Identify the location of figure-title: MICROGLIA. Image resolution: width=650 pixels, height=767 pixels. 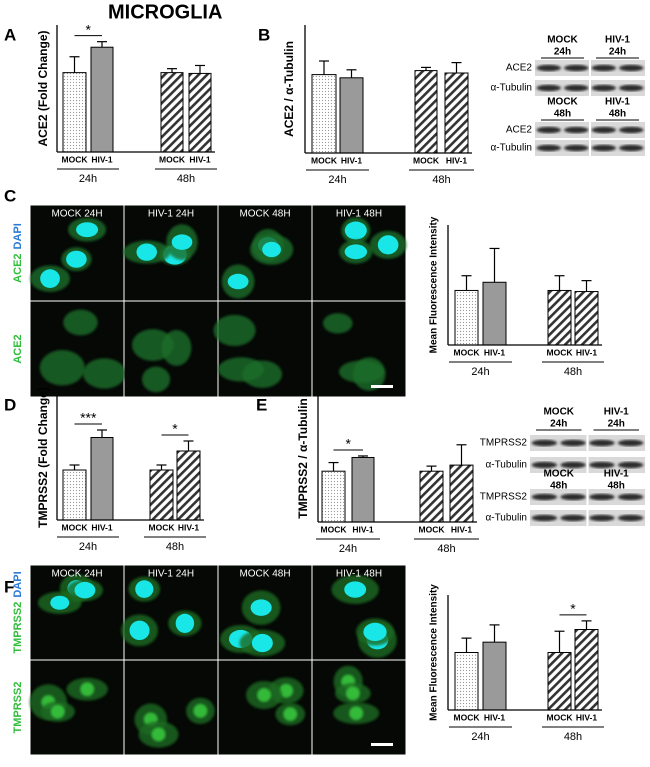
(165, 12).